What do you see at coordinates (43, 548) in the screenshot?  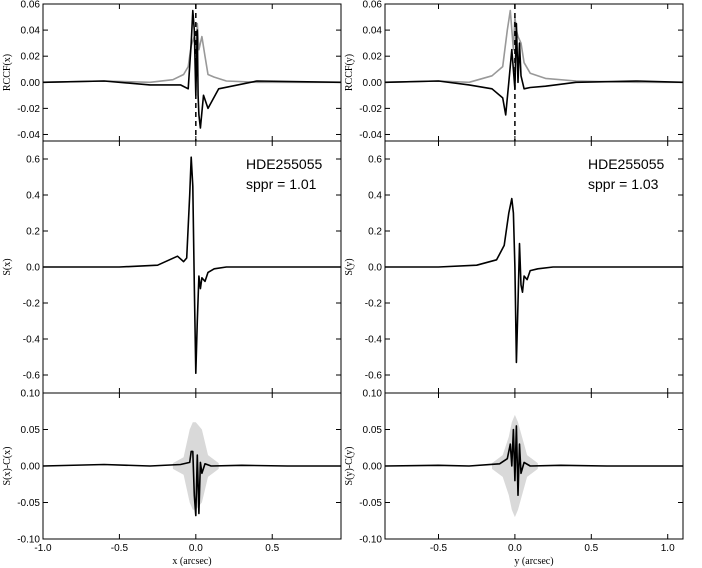 I see `x-tick-label: -1.0` at bounding box center [43, 548].